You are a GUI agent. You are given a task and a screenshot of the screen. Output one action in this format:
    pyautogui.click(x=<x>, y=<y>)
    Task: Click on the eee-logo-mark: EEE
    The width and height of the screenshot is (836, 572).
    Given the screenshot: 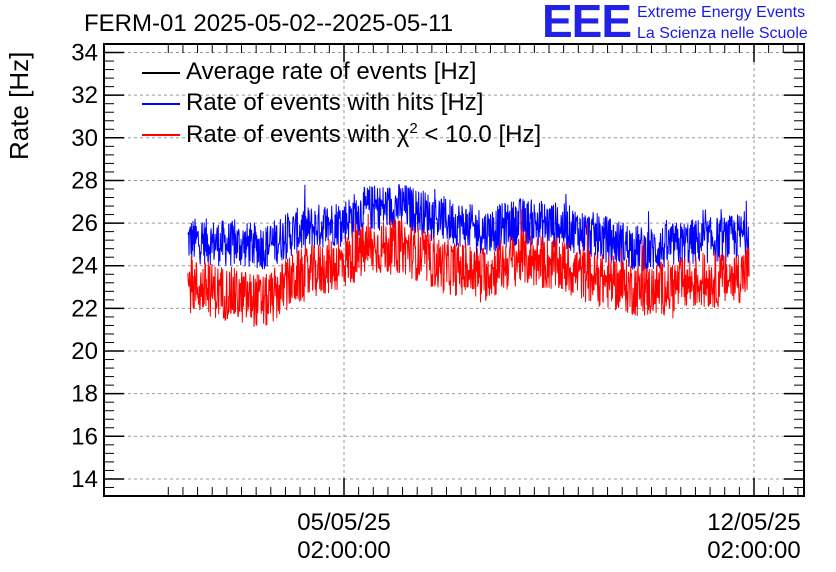 What is the action you would take?
    pyautogui.click(x=587, y=23)
    